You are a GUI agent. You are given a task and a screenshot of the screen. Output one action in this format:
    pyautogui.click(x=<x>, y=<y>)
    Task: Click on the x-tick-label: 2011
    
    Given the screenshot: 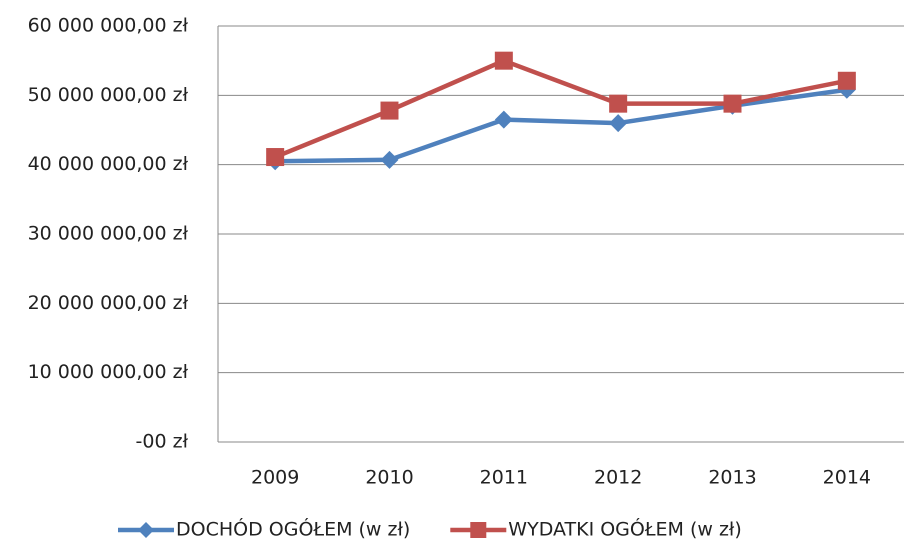 What is the action you would take?
    pyautogui.click(x=504, y=478)
    